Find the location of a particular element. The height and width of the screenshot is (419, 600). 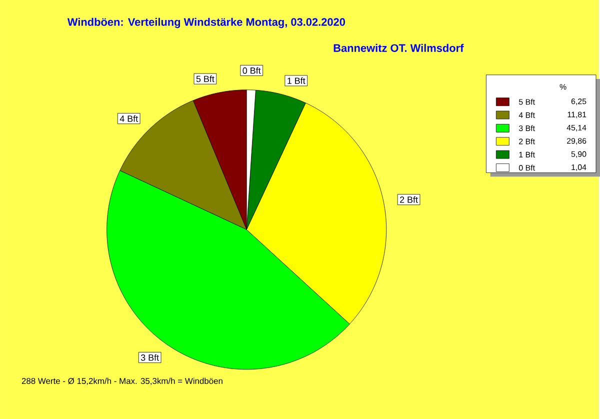

slice-label: 4 Bft is located at coordinates (129, 118).